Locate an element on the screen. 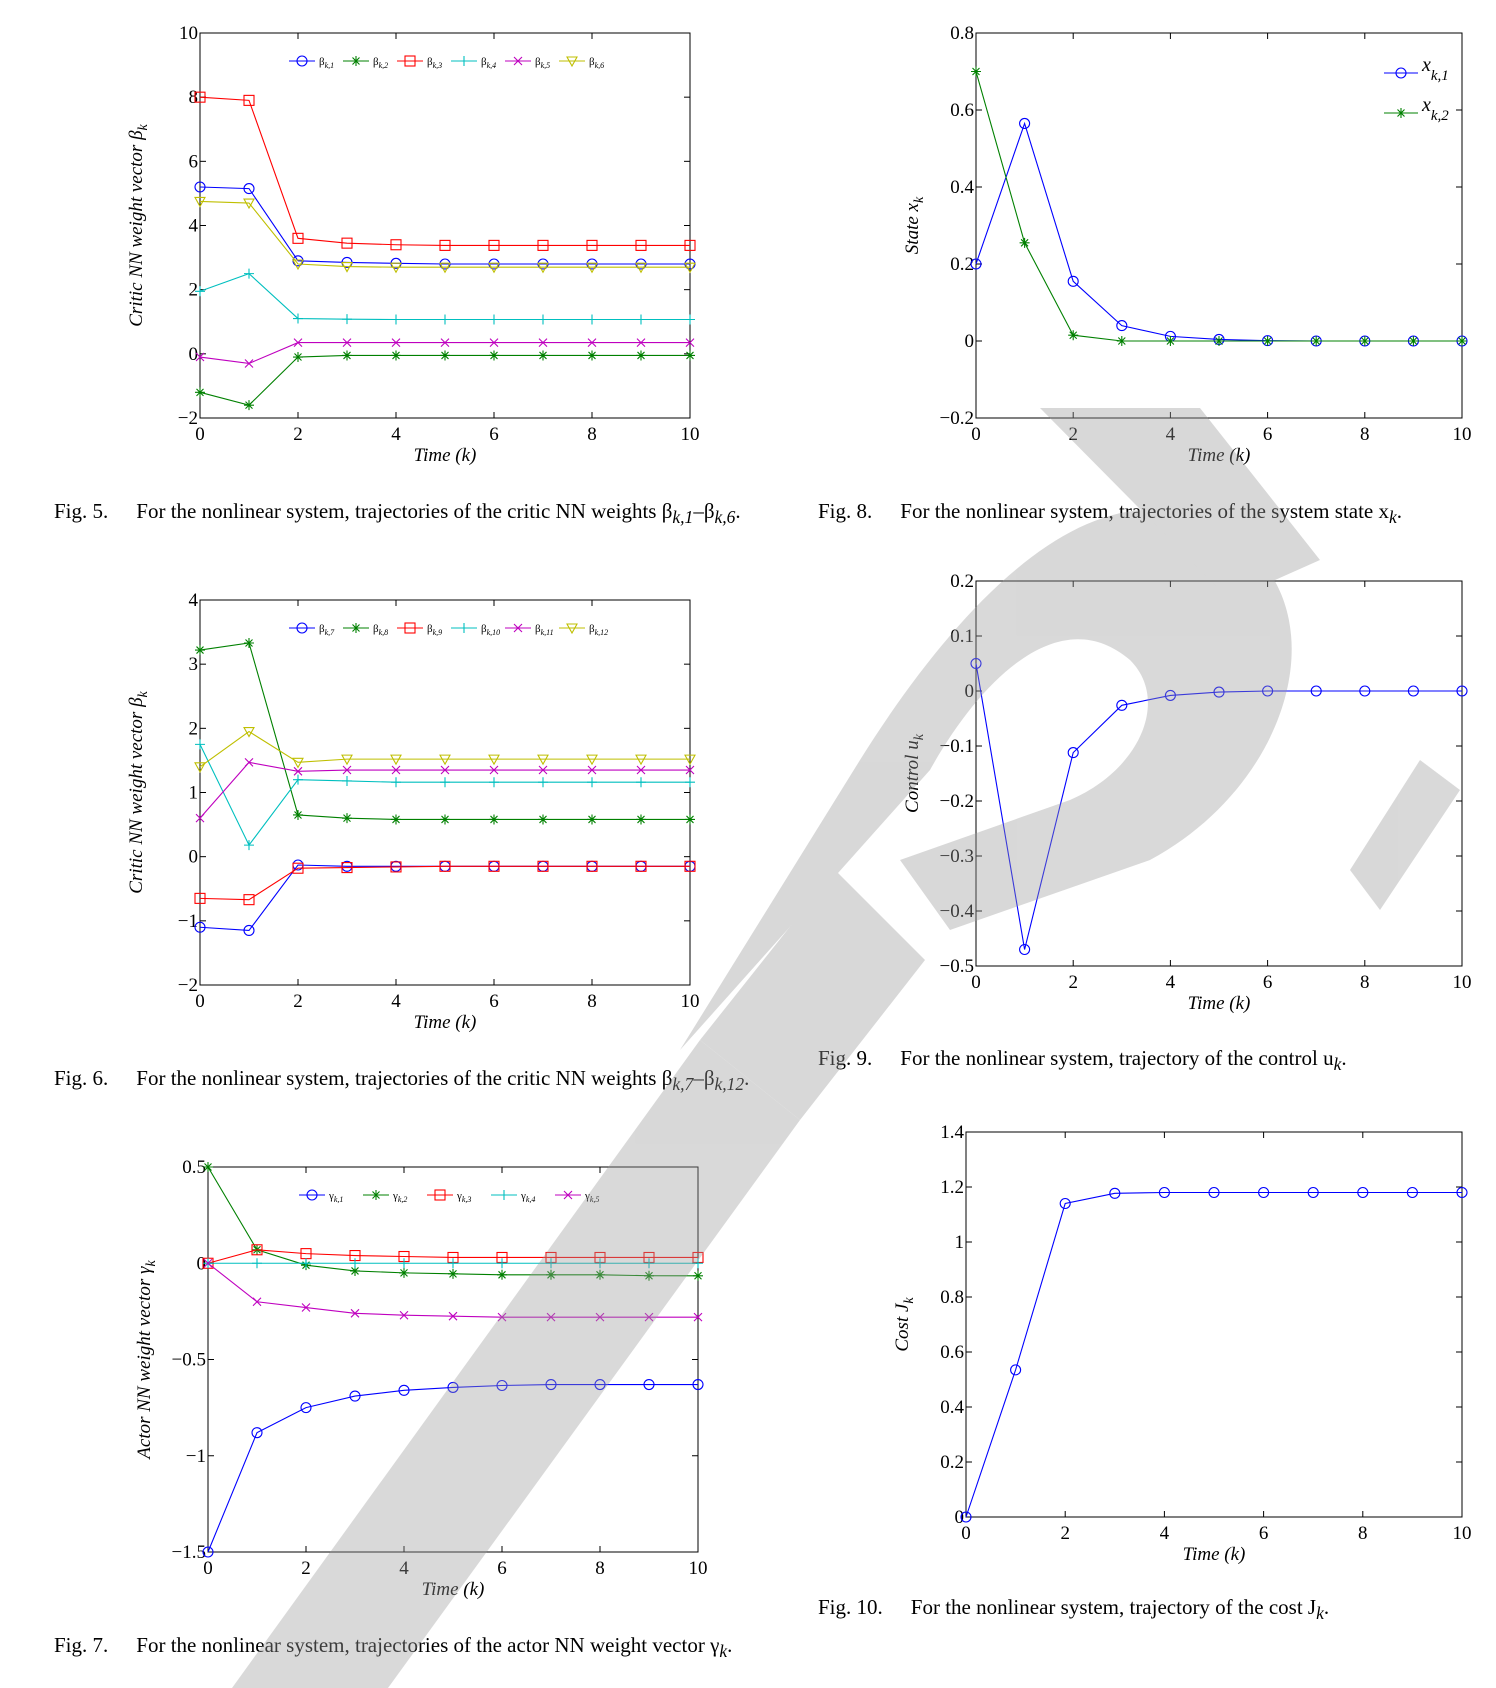 Image resolution: width=1496 pixels, height=1688 pixels. legend-label-sub: k,4 is located at coordinates (492, 65).